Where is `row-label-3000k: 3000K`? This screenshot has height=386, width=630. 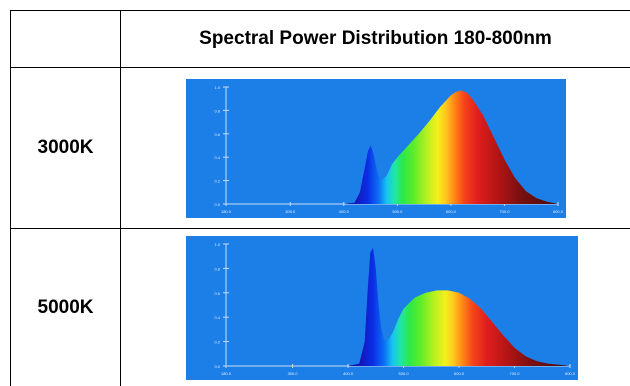 row-label-3000k: 3000K is located at coordinates (65, 147).